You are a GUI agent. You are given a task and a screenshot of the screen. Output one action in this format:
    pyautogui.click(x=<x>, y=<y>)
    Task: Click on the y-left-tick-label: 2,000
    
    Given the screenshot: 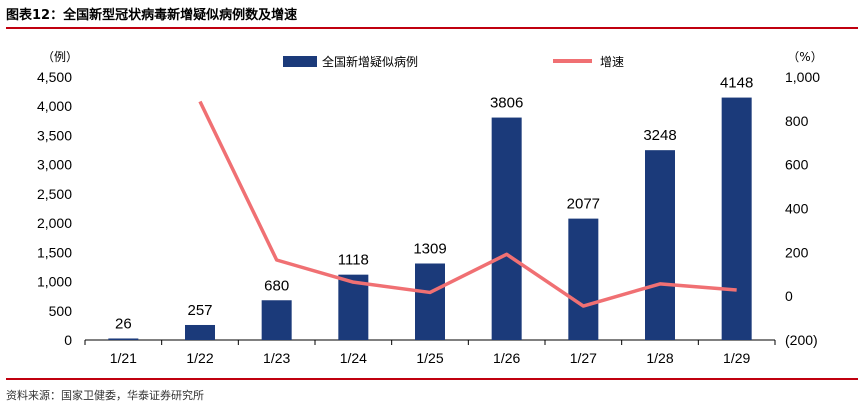 What is the action you would take?
    pyautogui.click(x=54, y=223)
    